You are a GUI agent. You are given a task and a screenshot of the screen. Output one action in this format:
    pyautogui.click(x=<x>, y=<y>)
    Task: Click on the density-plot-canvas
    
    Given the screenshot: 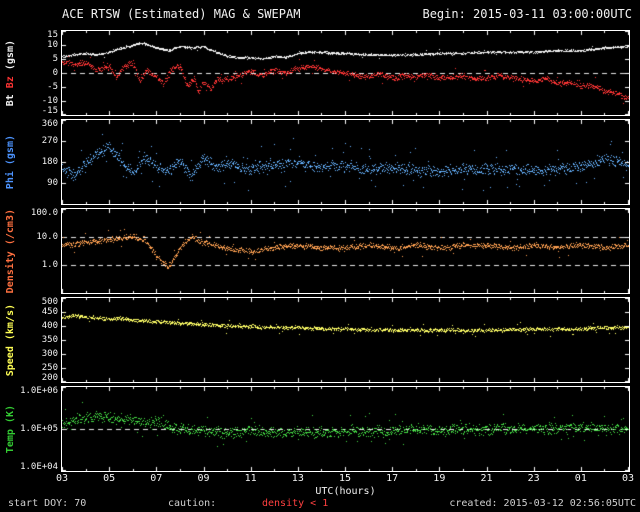 What is the action you would take?
    pyautogui.click(x=345, y=251)
    